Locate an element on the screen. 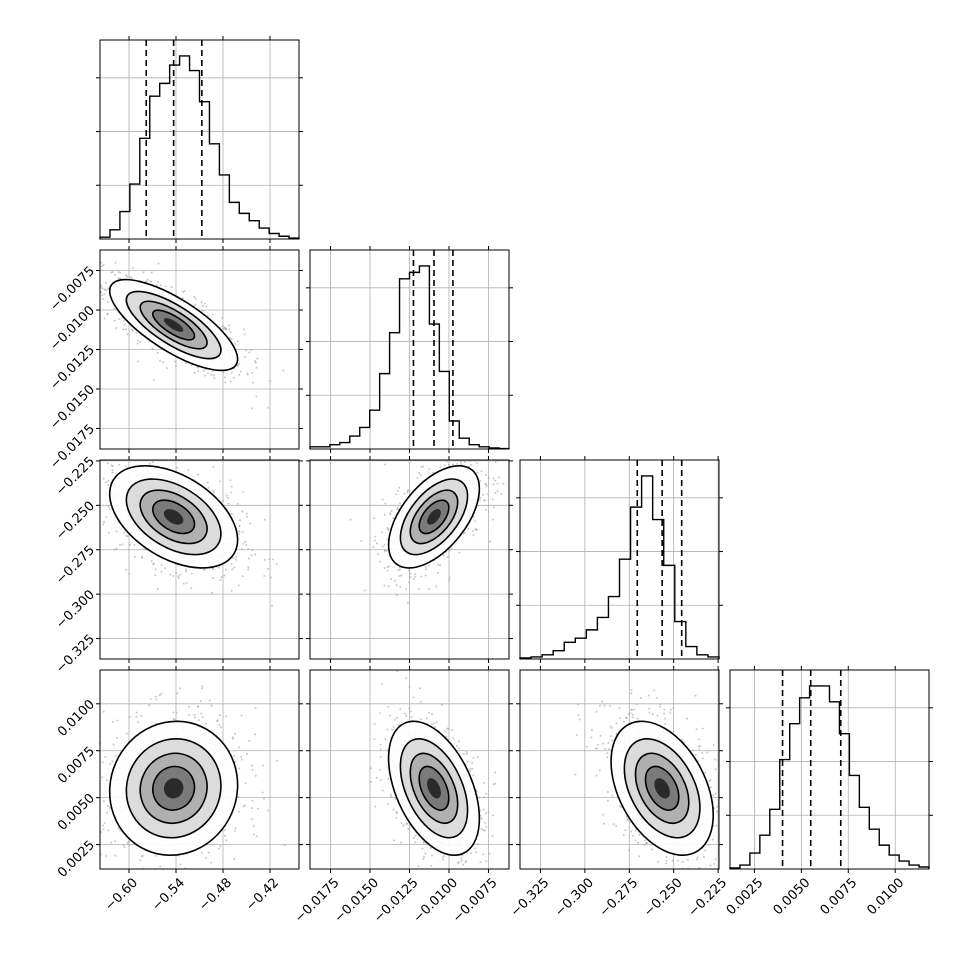 This screenshot has width=970, height=970. density-fill is located at coordinates (173, 325).